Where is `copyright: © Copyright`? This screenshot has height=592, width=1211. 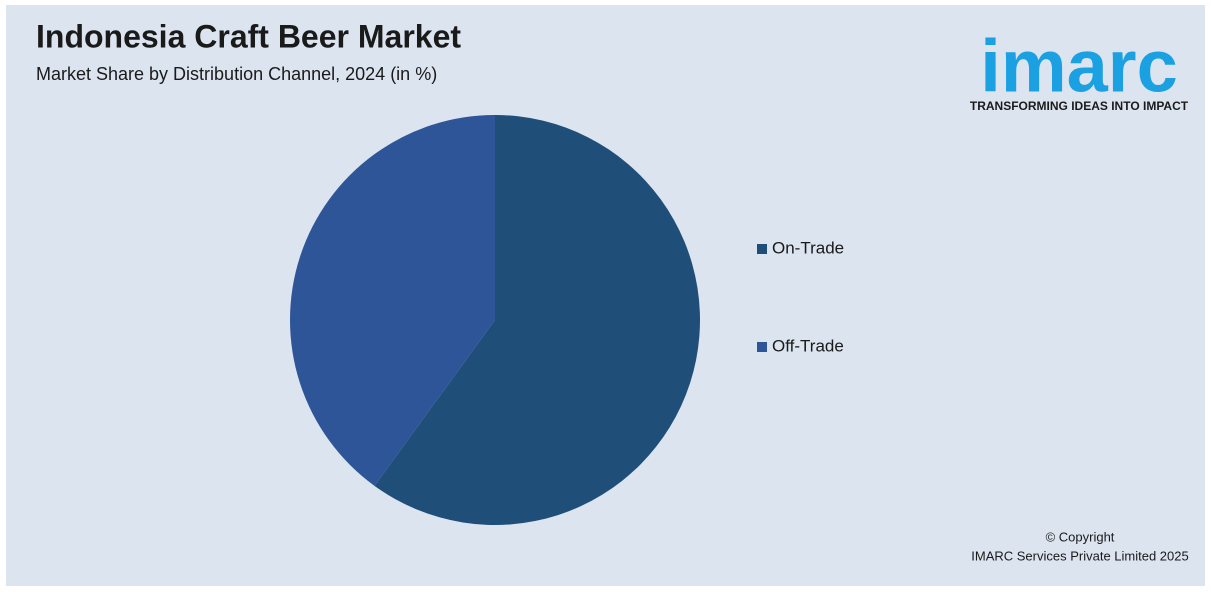 copyright: © Copyright is located at coordinates (1080, 536).